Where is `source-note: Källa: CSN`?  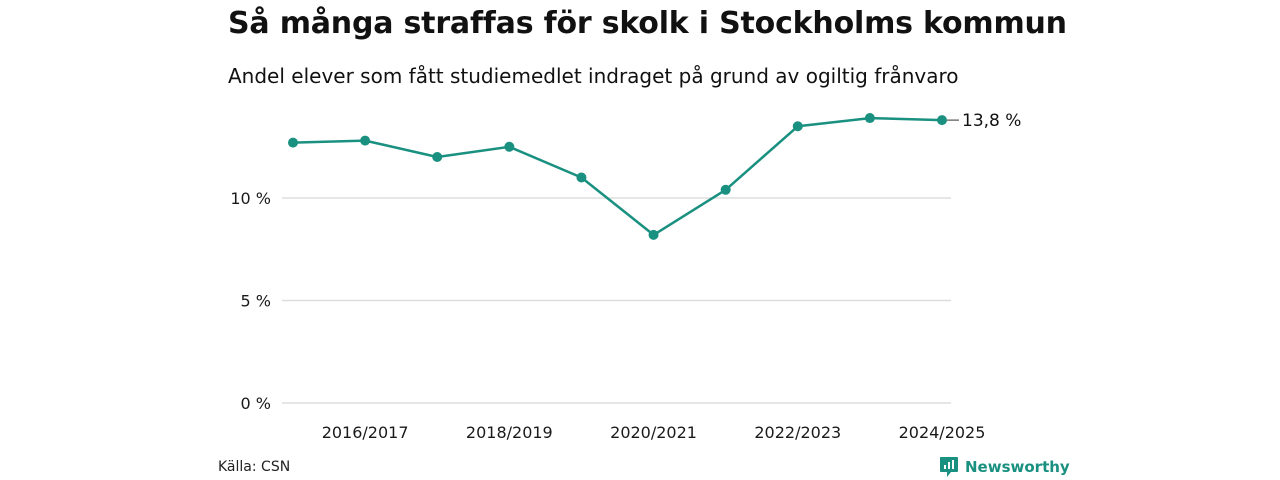 source-note: Källa: CSN is located at coordinates (254, 467).